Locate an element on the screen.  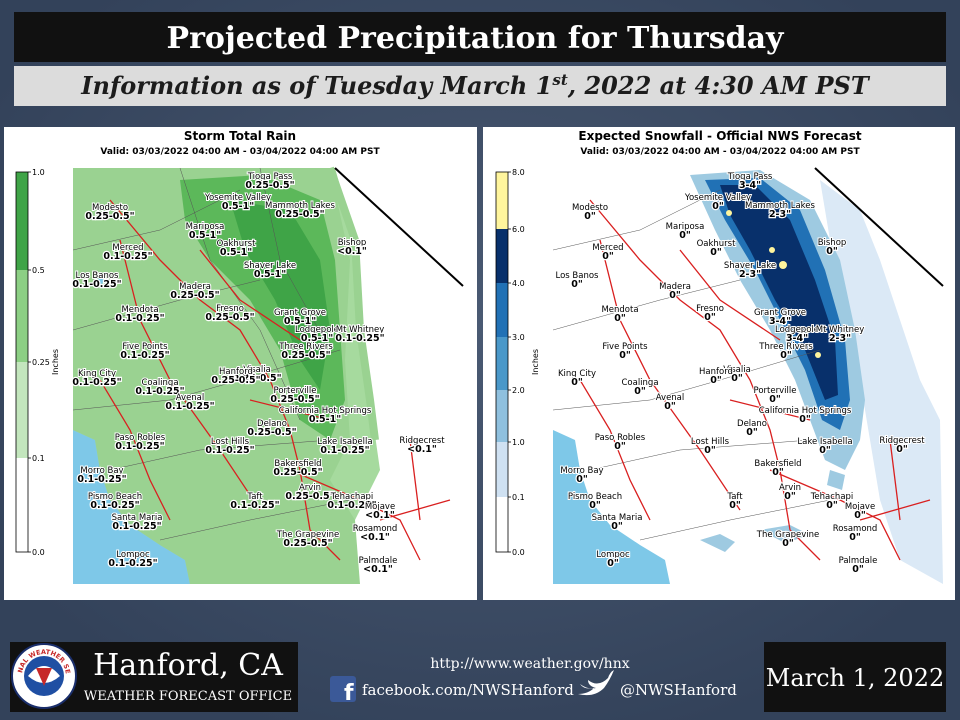
place-name: Tehachapi is located at coordinates (832, 497).